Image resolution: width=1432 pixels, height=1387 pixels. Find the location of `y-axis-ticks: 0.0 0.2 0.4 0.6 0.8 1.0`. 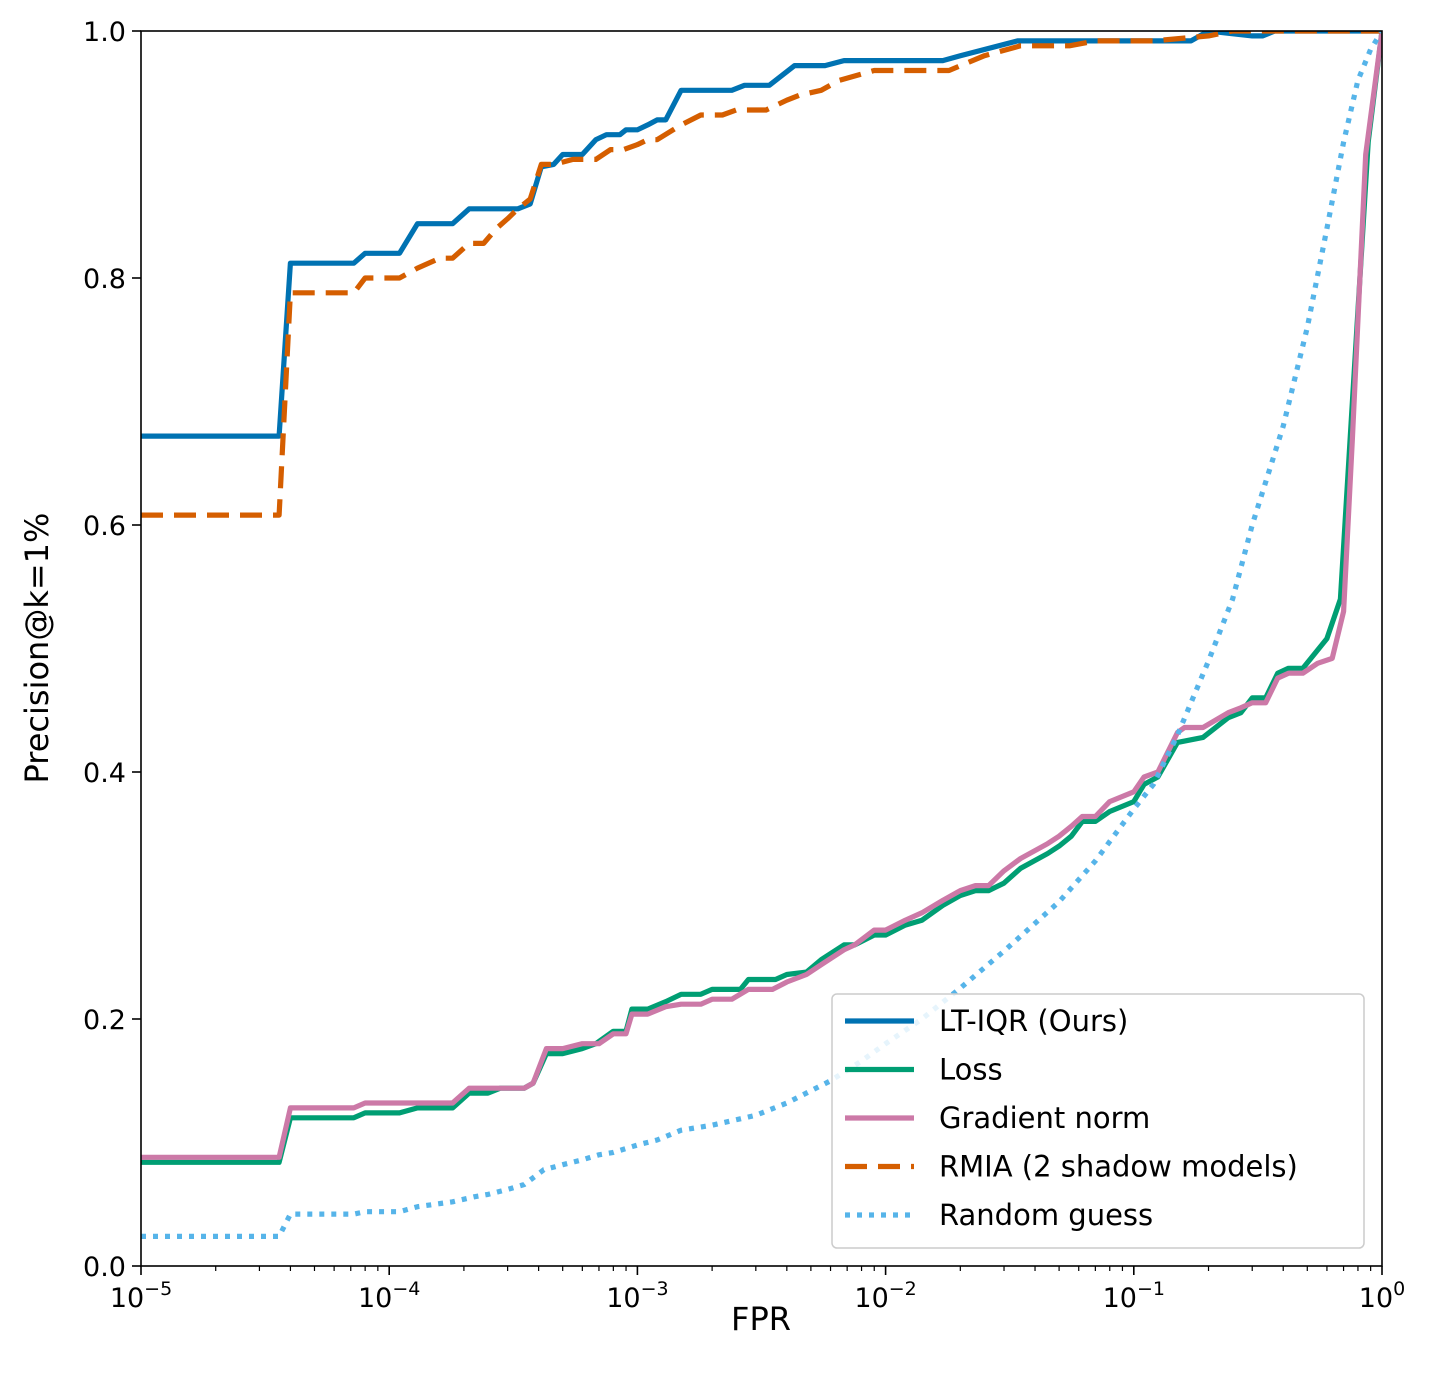

y-axis-ticks: 0.0 0.2 0.4 0.6 0.8 1.0 is located at coordinates (112, 650).